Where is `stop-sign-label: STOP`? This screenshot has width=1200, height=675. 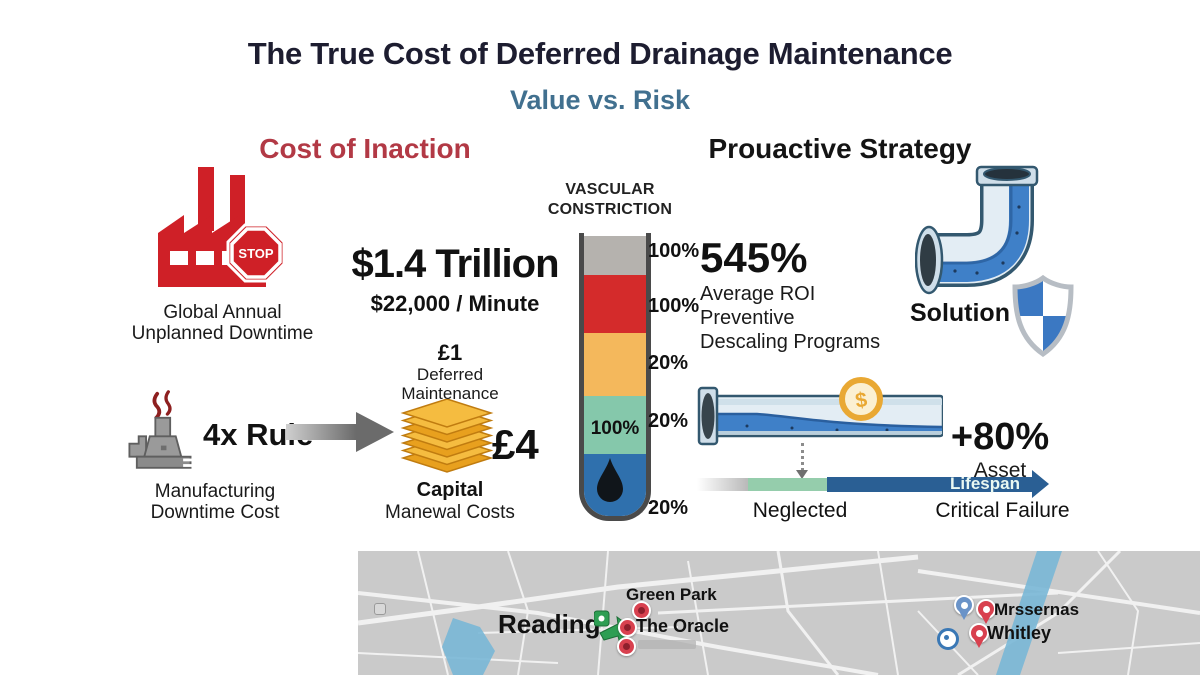 stop-sign-label: STOP is located at coordinates (255, 253).